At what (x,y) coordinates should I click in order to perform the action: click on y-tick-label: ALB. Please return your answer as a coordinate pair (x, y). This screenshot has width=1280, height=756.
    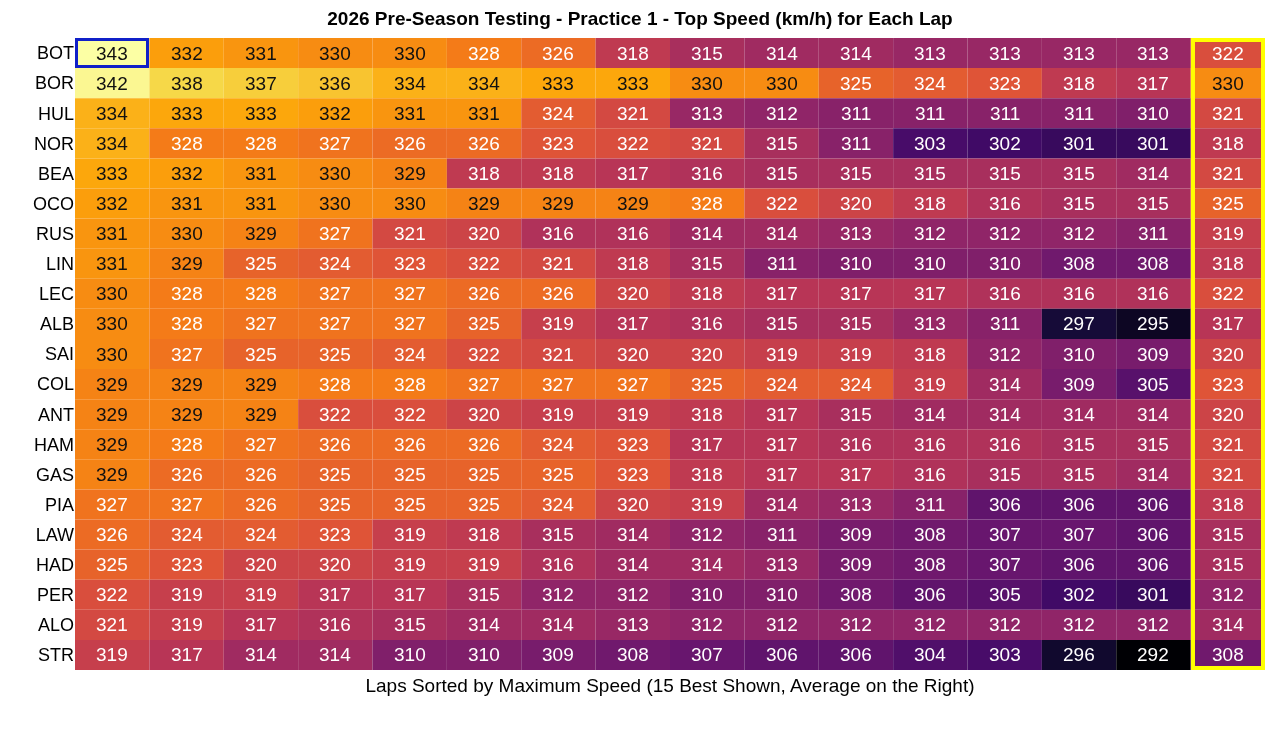
    Looking at the image, I should click on (56, 324).